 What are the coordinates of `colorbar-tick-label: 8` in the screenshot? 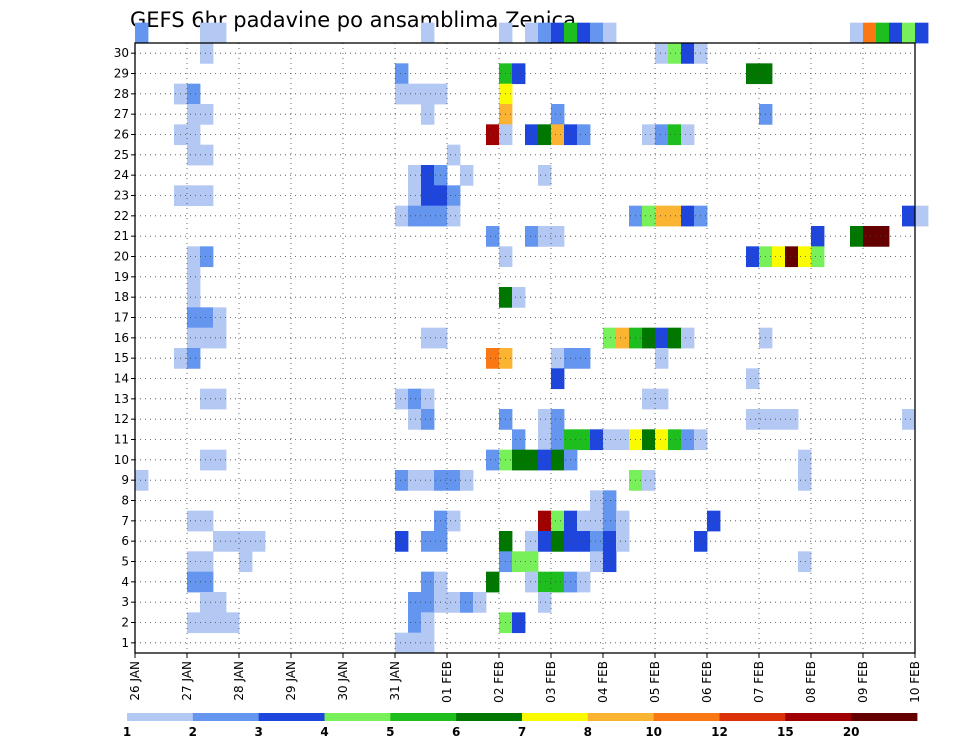 It's located at (588, 732).